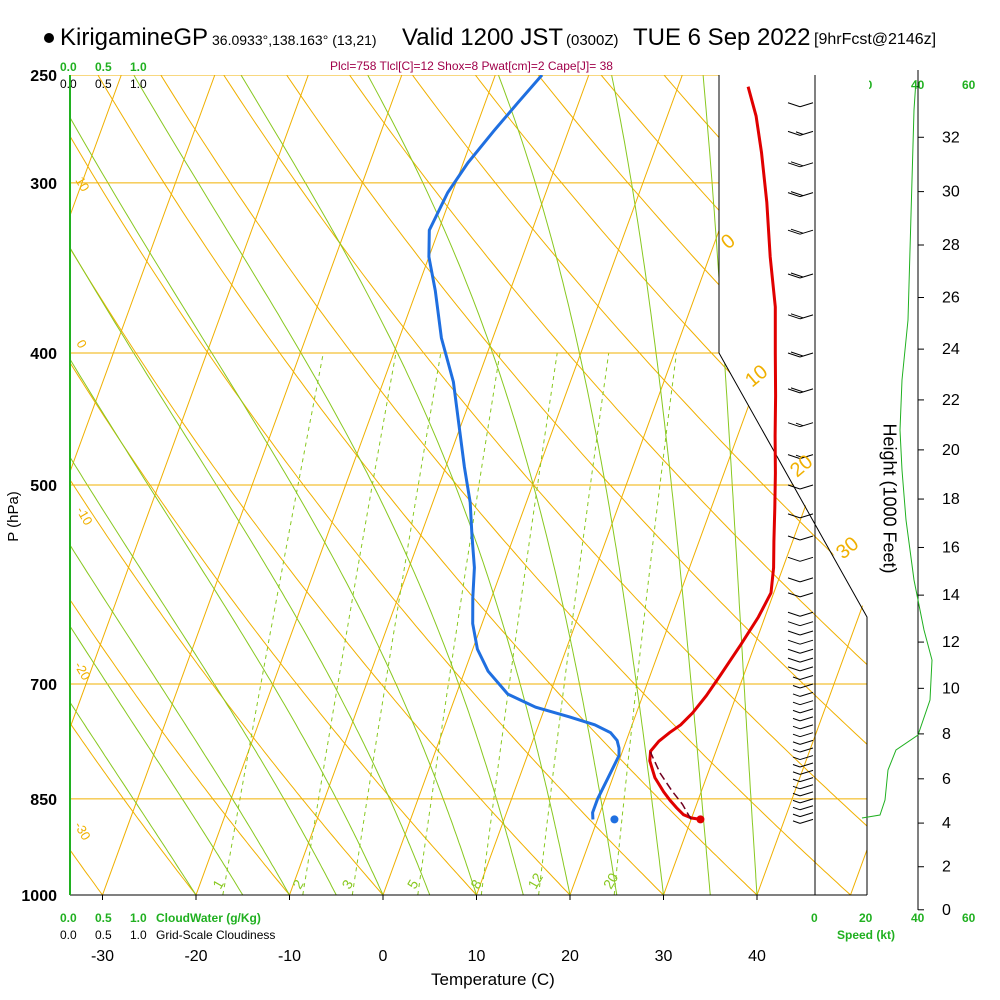  Describe the element at coordinates (218, 884) in the screenshot. I see `mixing-ratio-label: 1` at that location.